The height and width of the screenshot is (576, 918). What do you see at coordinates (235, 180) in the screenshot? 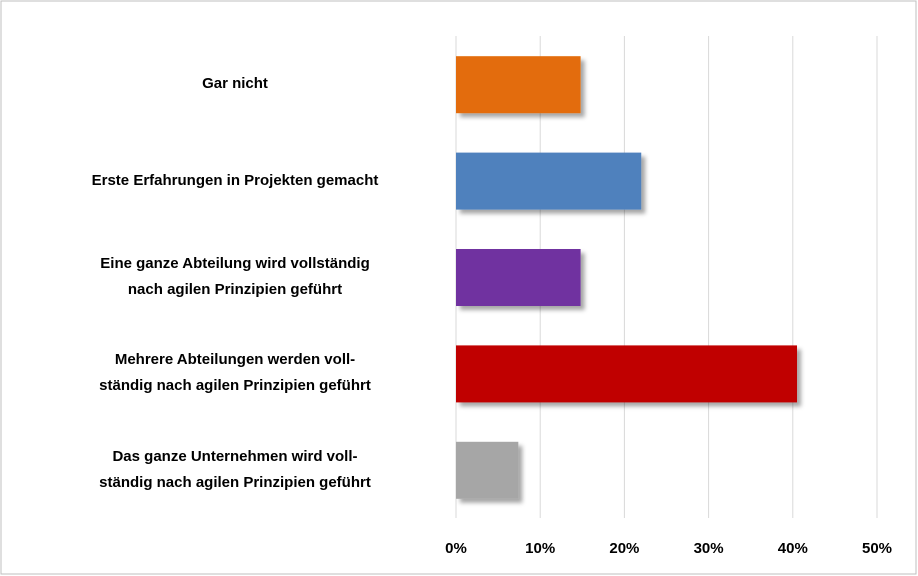
I see `category-label: Erste Erfahrungen in Projekten gemacht` at bounding box center [235, 180].